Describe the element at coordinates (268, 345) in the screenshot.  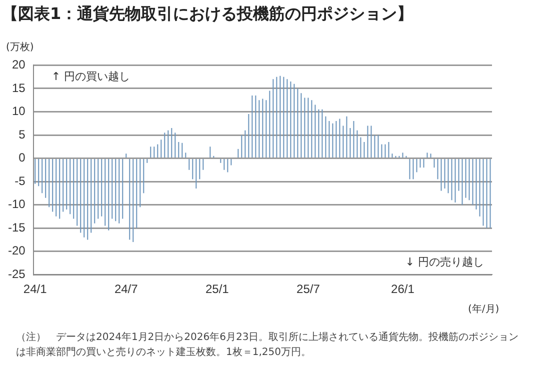
I see `text: （注） データは2024年1月2日から2026年6月23日。取引所に上場されている通貨先物。投機筋のポジションは非商業部門の買いと売りのネット建玉枚数。1枚＝1,250万円。` at that location.